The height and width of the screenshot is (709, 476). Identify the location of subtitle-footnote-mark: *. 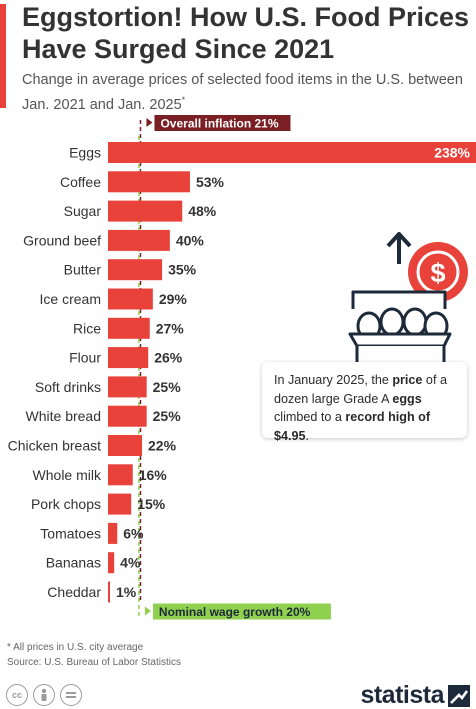
(183, 100).